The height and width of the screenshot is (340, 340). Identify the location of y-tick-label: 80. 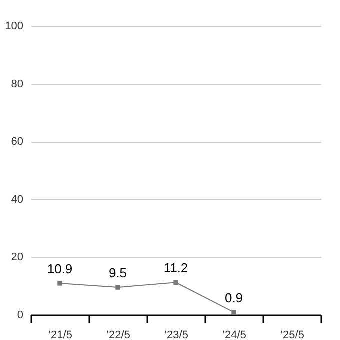
(17, 84).